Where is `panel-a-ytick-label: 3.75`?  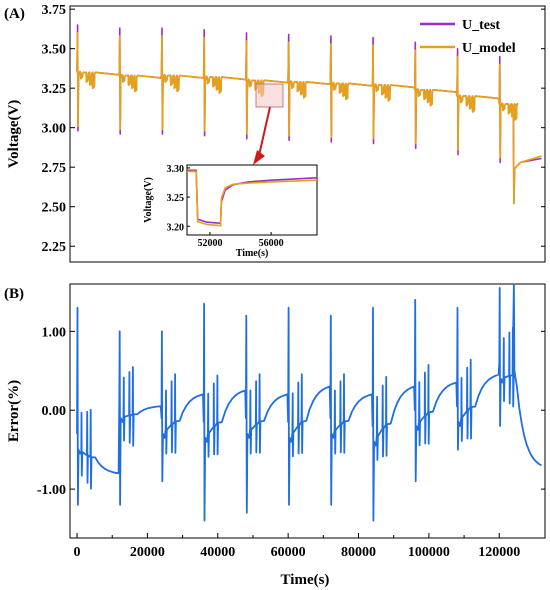
panel-a-ytick-label: 3.75 is located at coordinates (54, 10).